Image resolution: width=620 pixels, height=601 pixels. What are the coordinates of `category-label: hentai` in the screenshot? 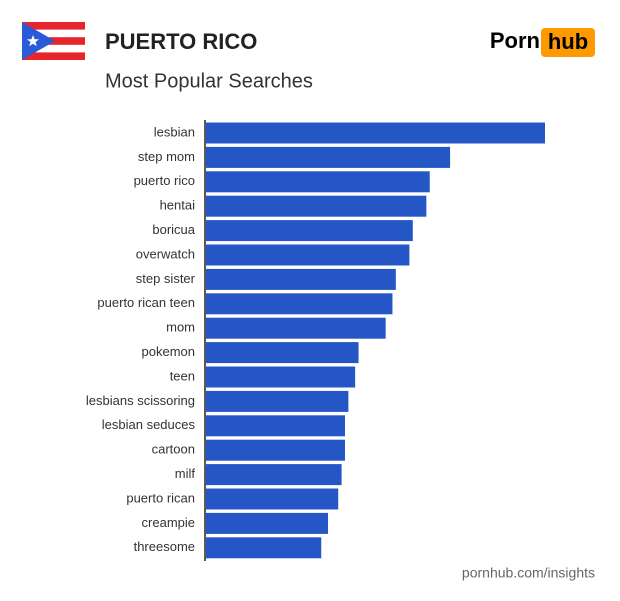 It's located at (178, 205).